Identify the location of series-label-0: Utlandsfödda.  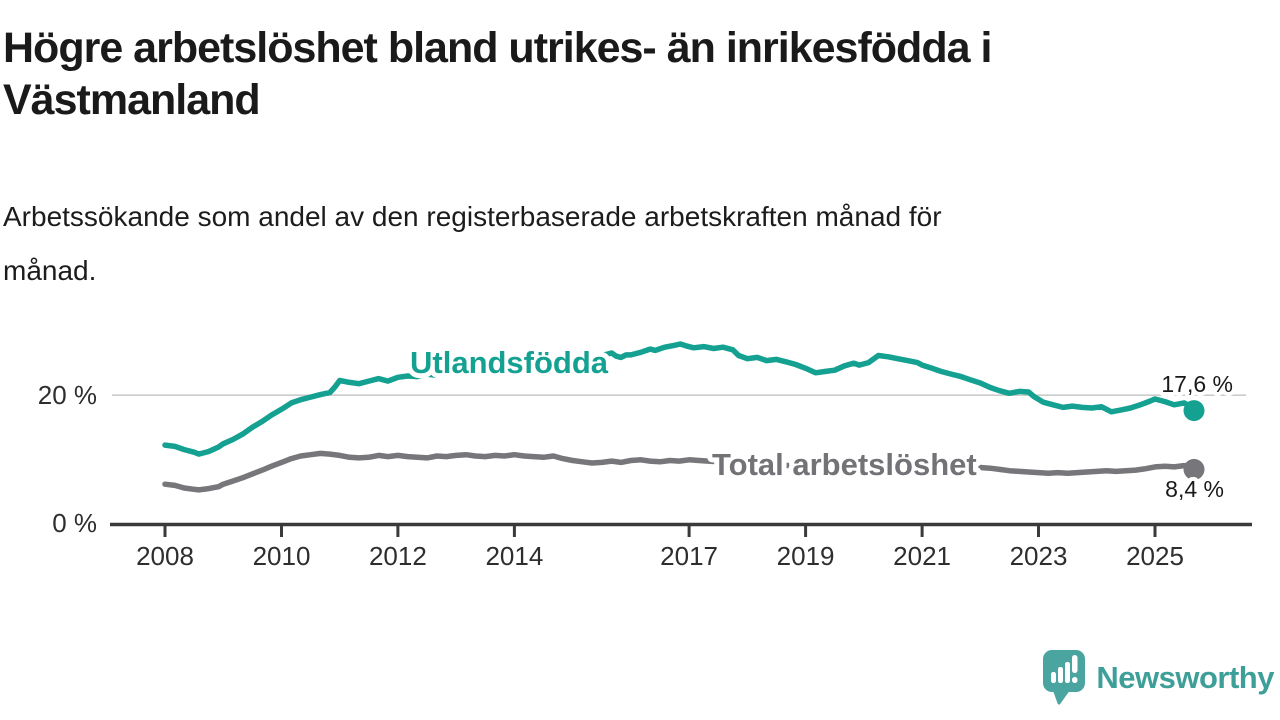
(509, 362).